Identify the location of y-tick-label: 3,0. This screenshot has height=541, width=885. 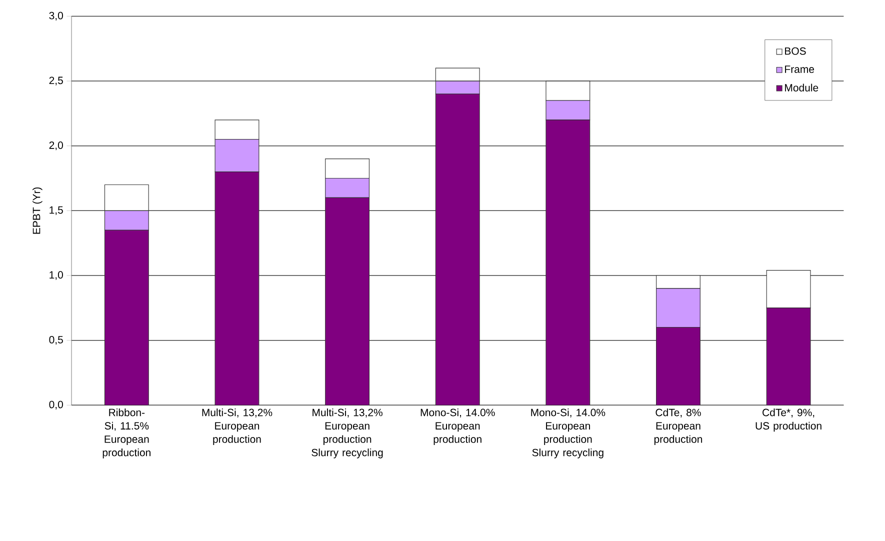
(56, 16).